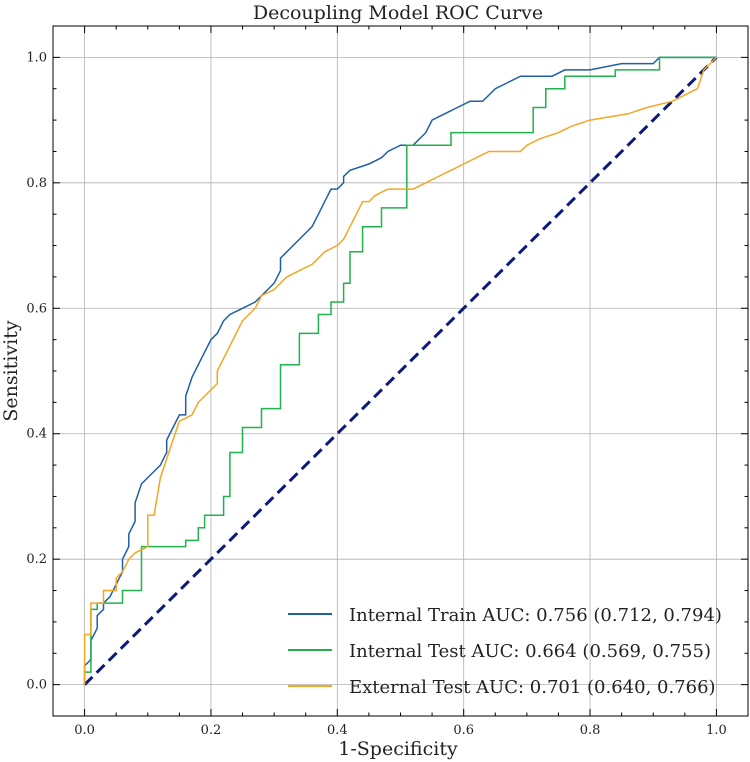  Describe the element at coordinates (36, 308) in the screenshot. I see `y-tick-label: 0.6` at that location.